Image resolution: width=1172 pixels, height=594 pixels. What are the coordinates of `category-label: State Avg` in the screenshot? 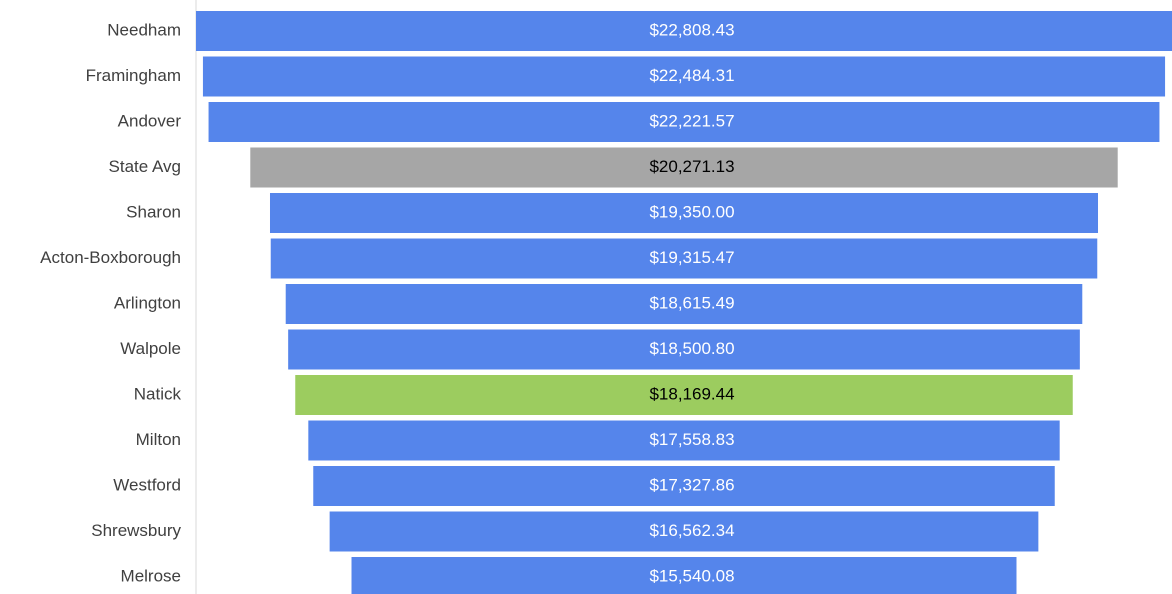 It's located at (145, 166).